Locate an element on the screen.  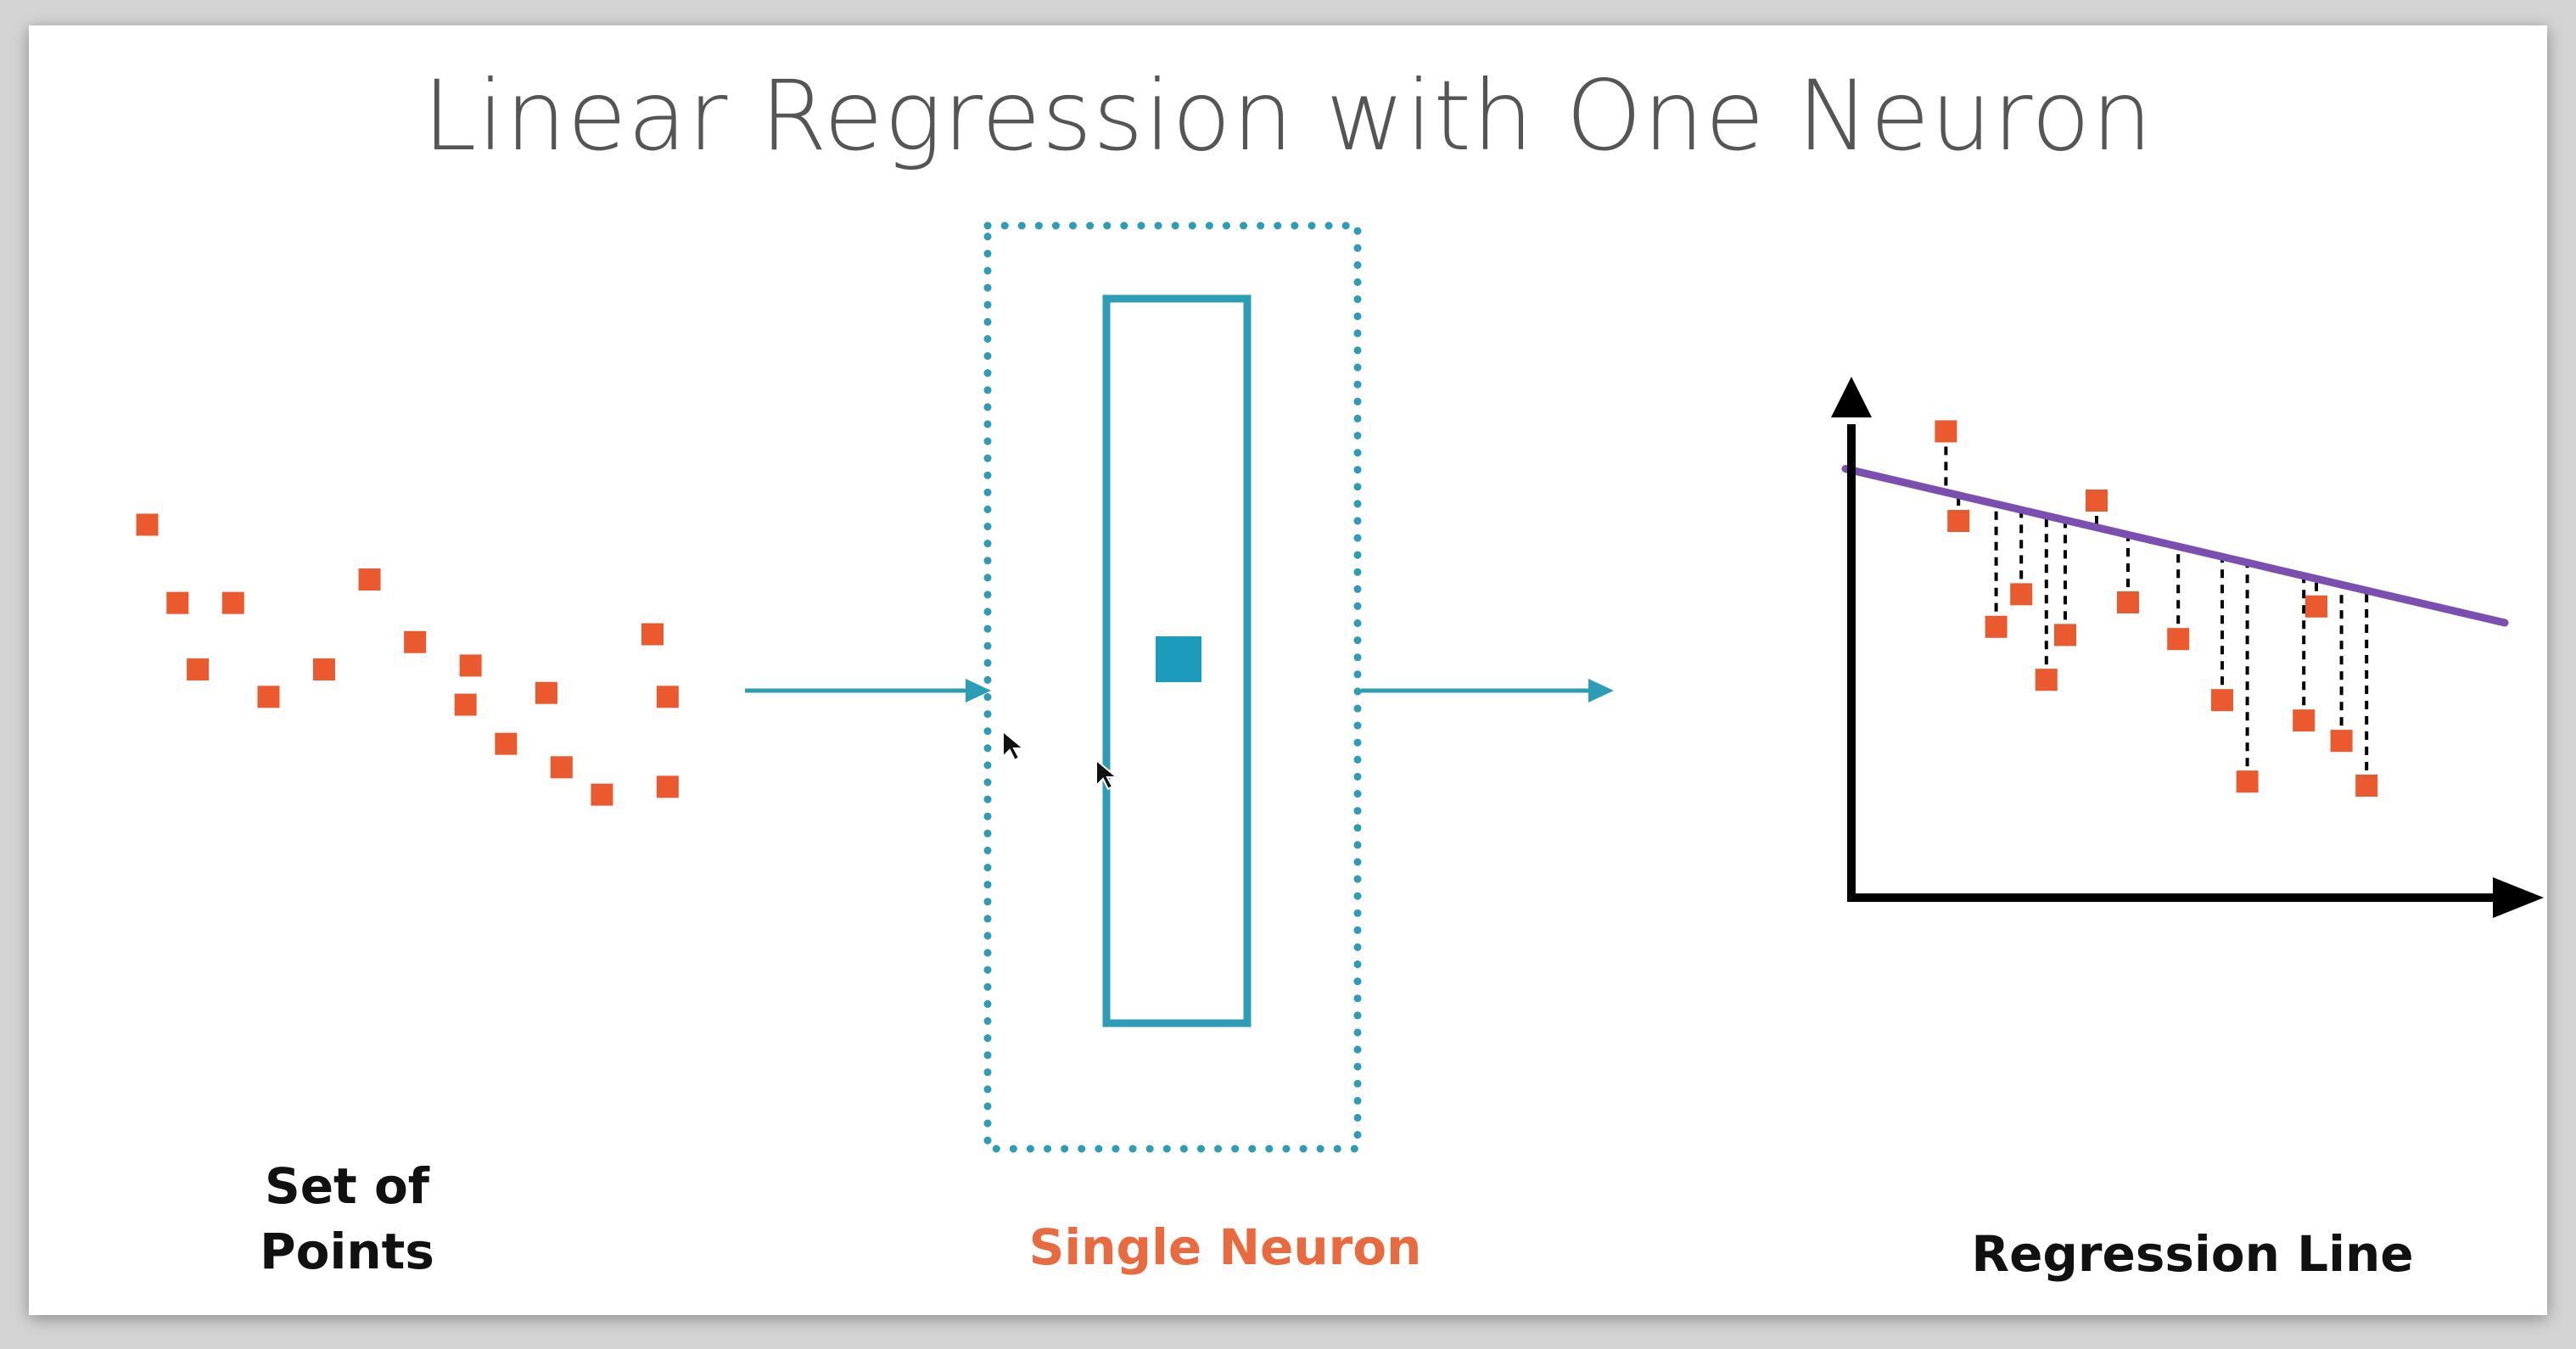
neuron-dot-icon is located at coordinates (1179, 659).